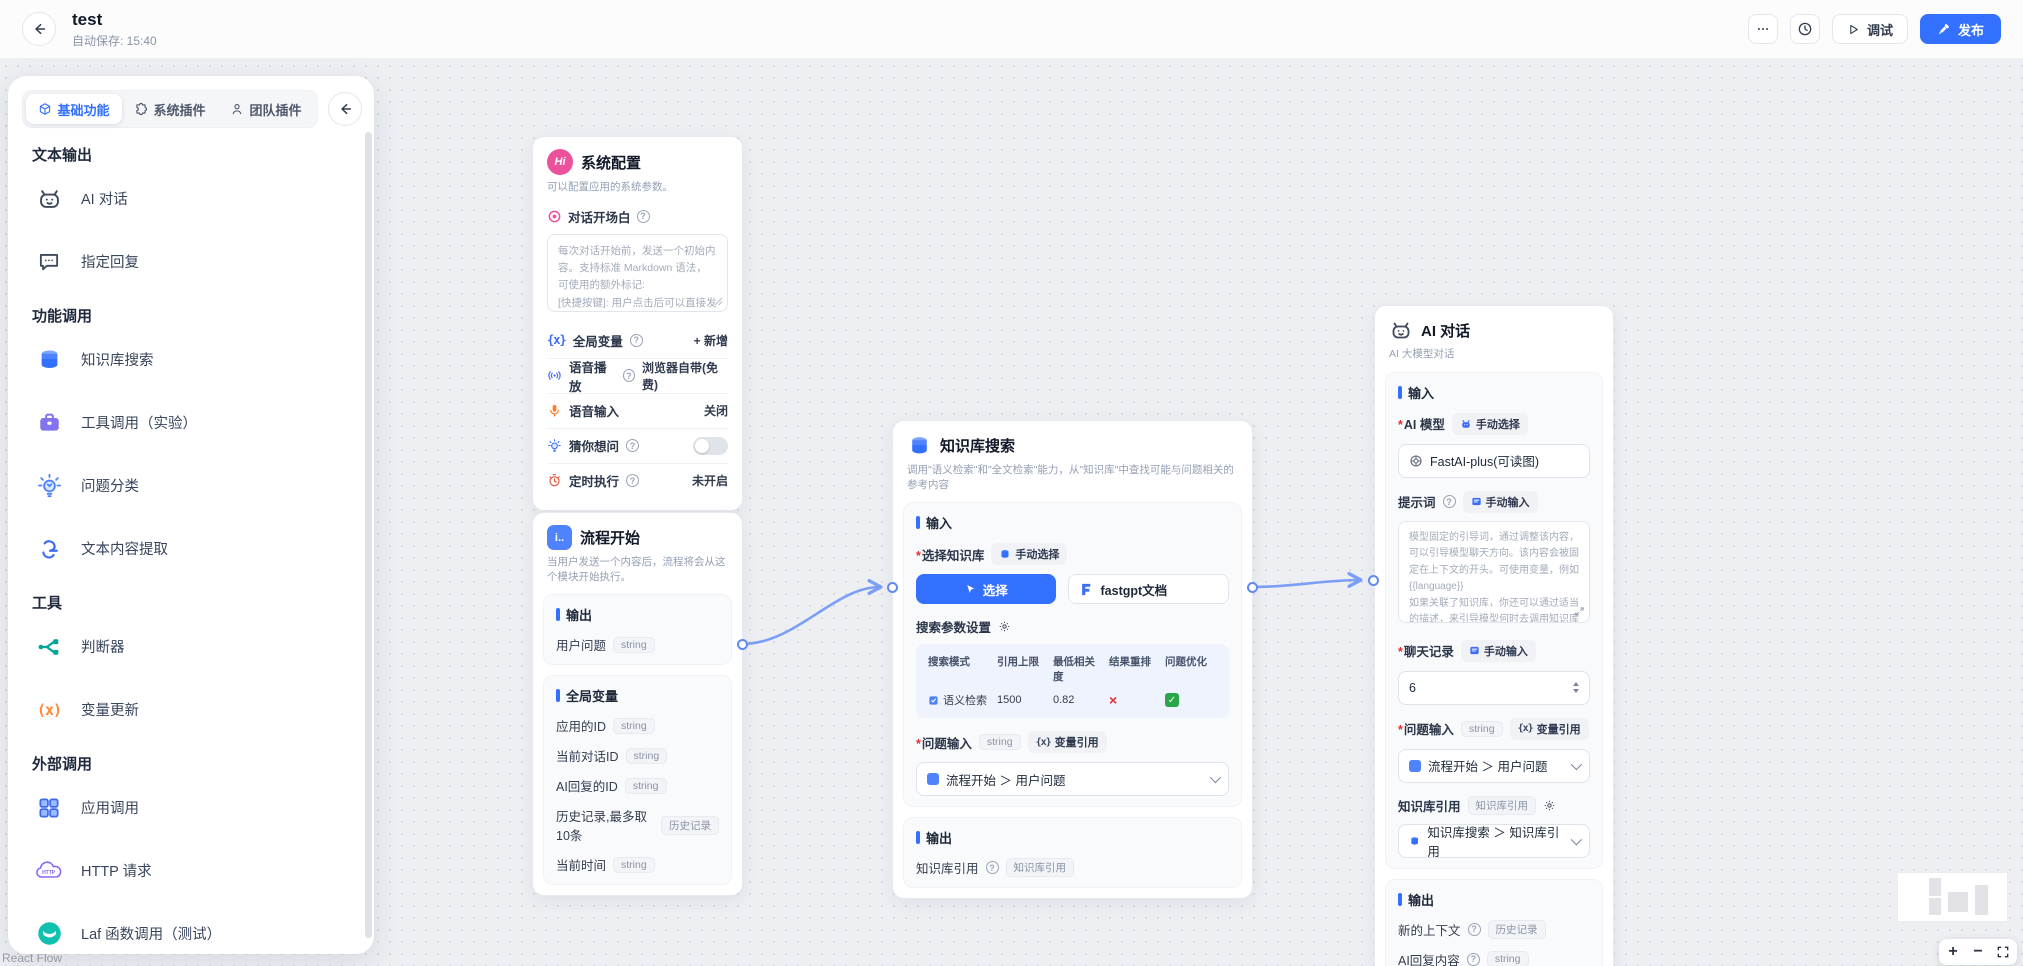  I want to click on resize-handle-icon, so click(718, 302).